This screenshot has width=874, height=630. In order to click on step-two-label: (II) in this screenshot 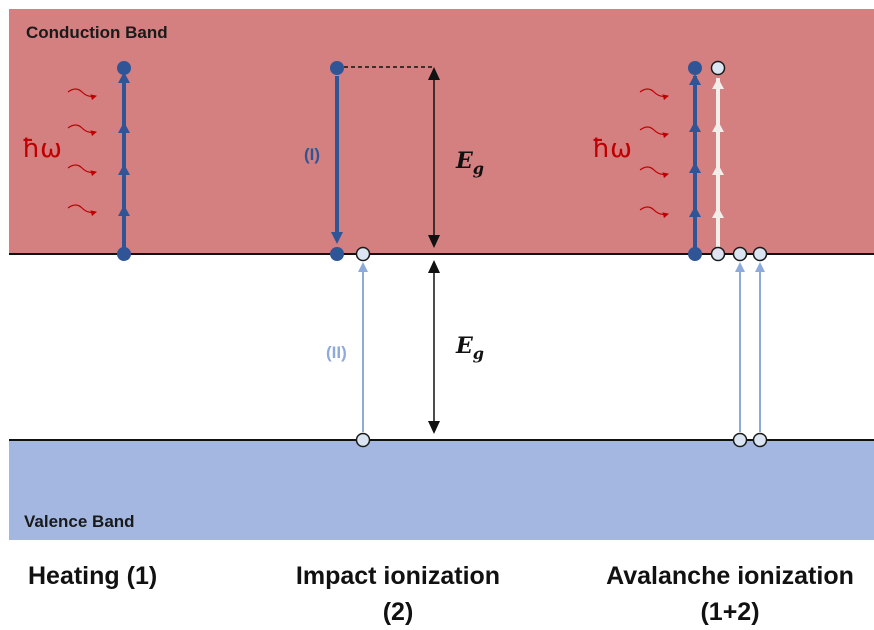, I will do `click(336, 352)`.